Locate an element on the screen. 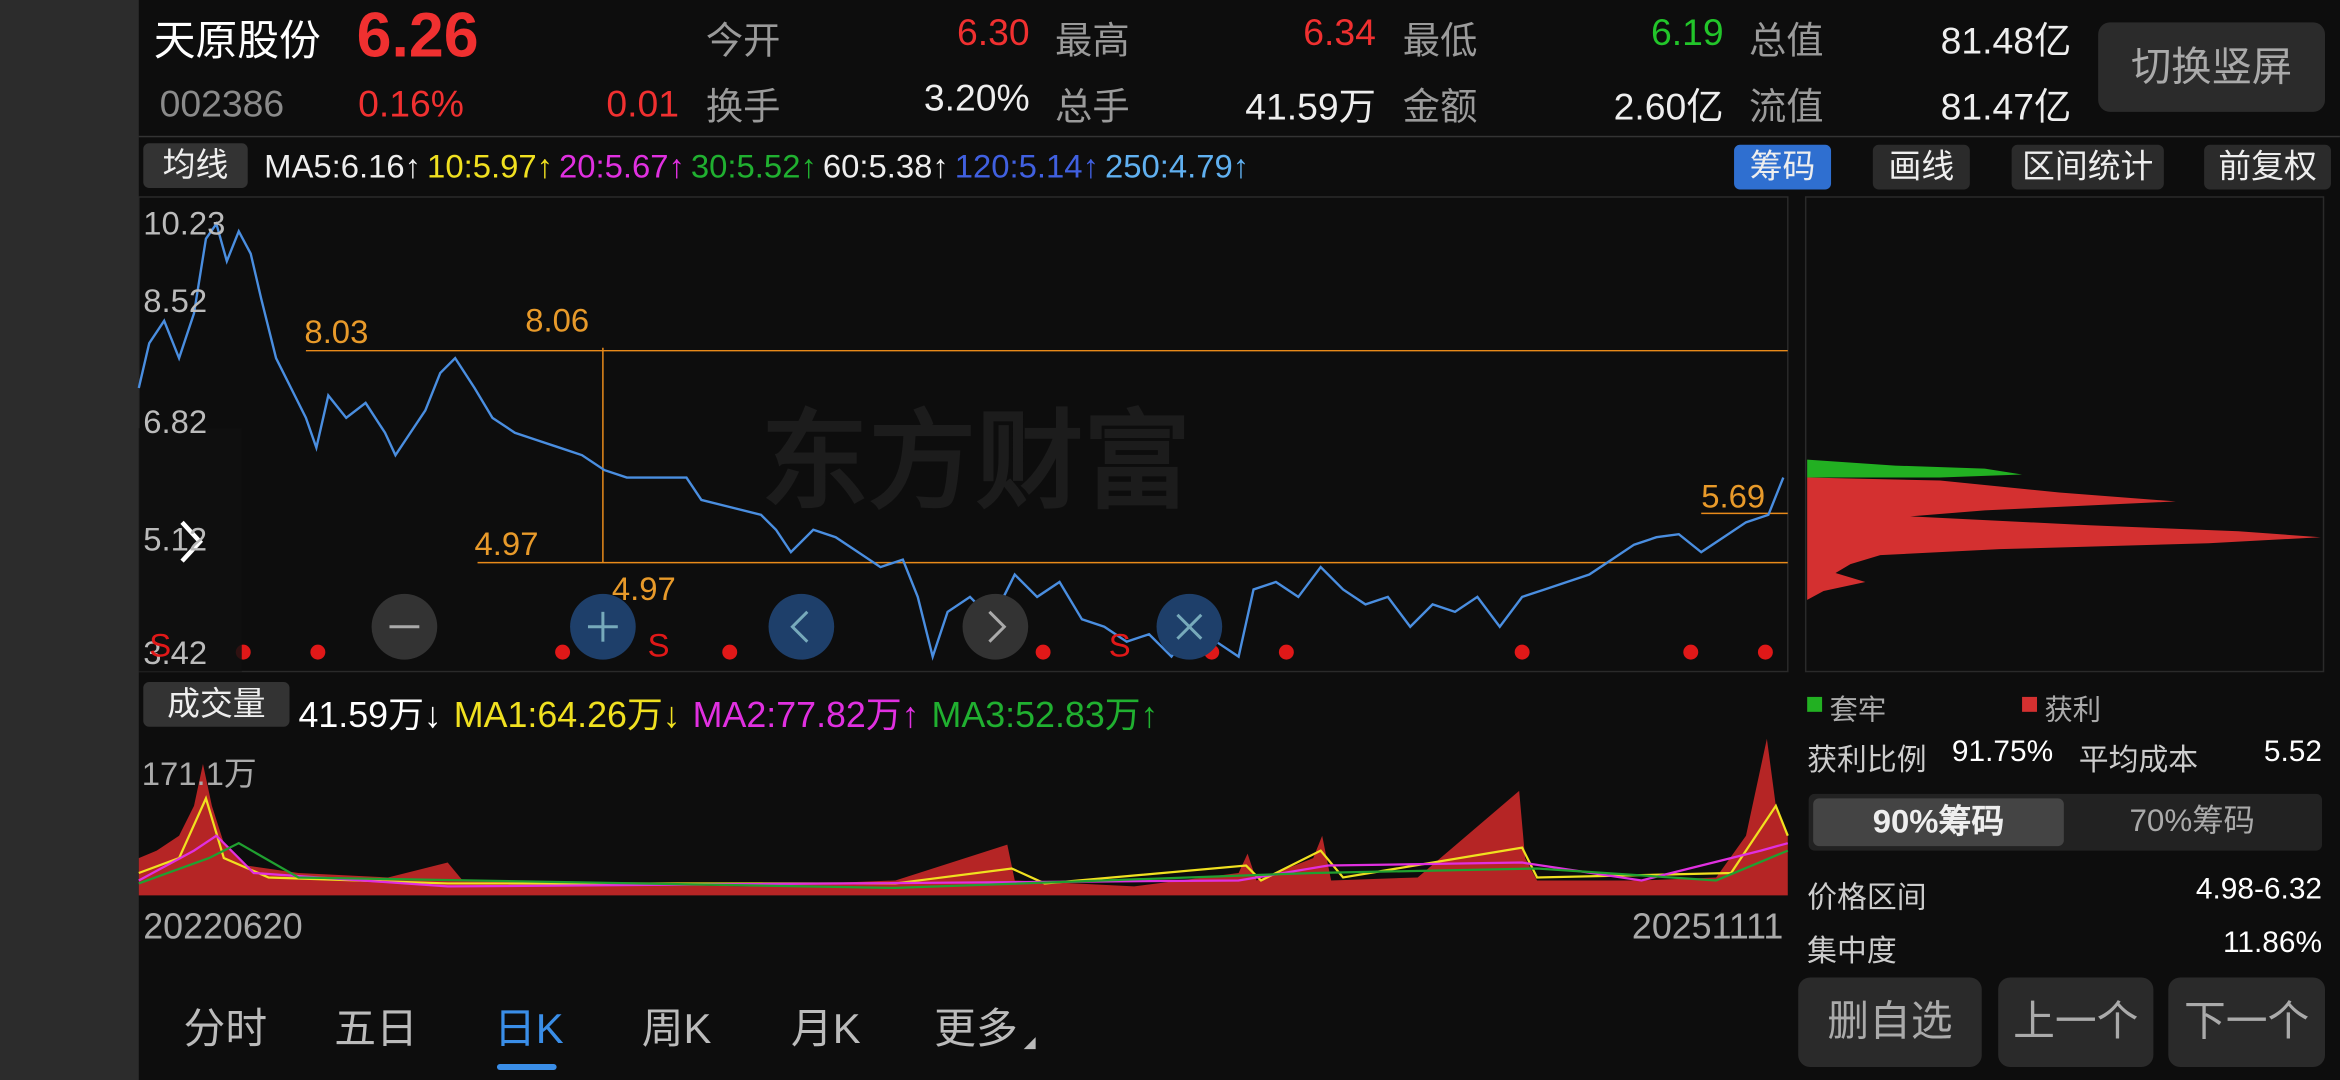  stat-label: 流值 is located at coordinates (1786, 107).